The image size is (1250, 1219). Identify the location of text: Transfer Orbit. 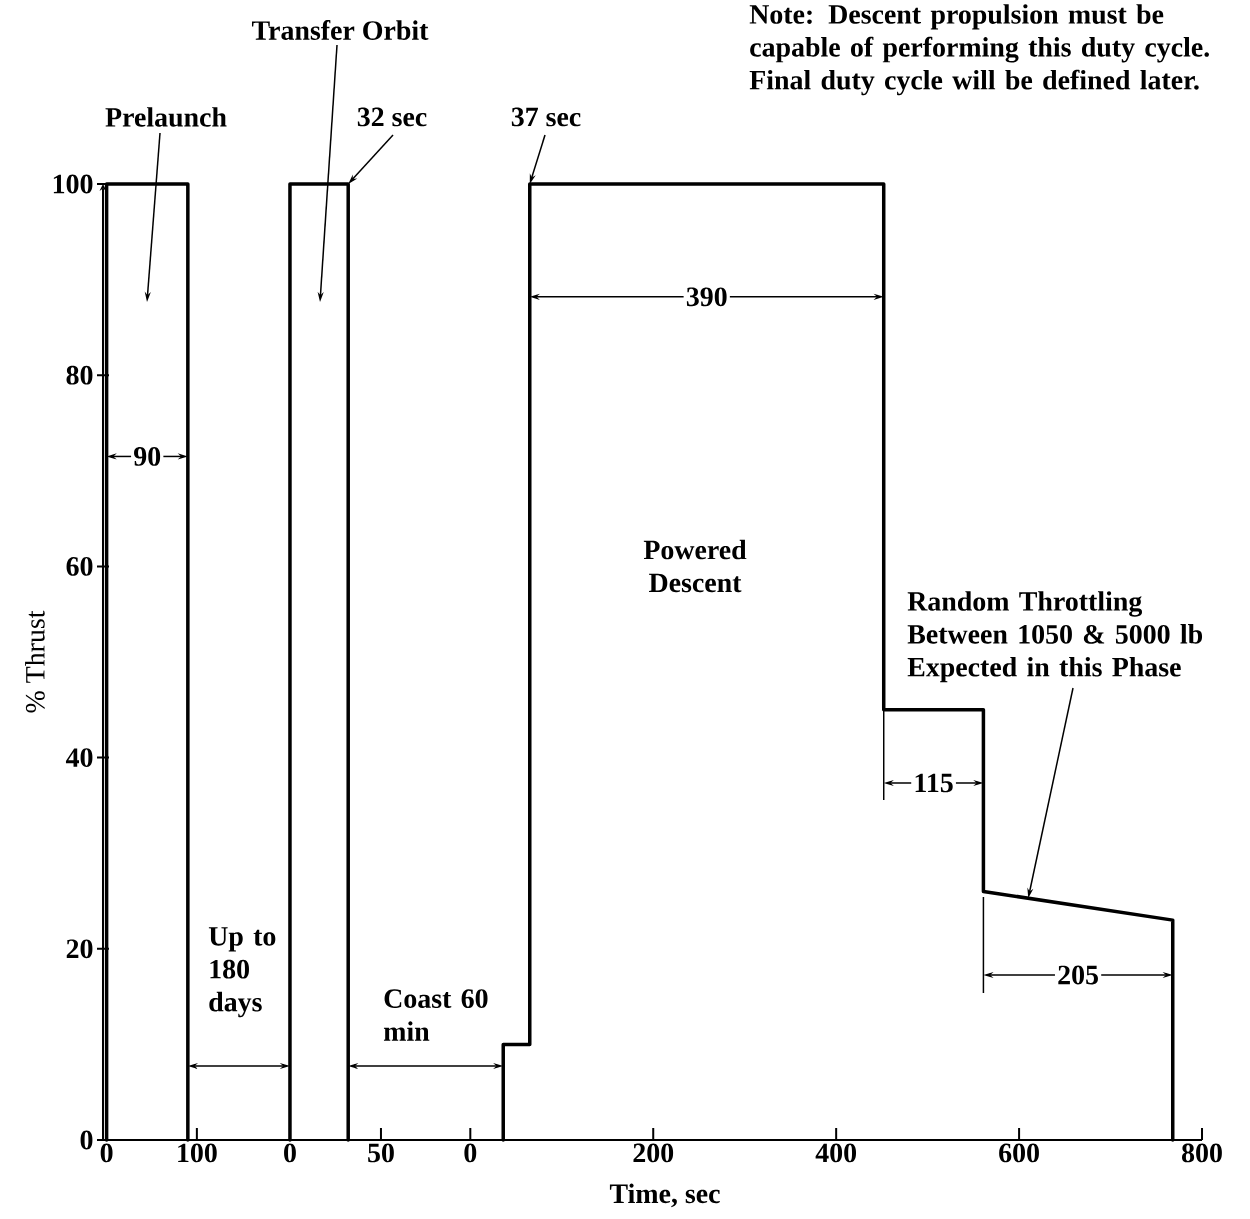
(340, 30).